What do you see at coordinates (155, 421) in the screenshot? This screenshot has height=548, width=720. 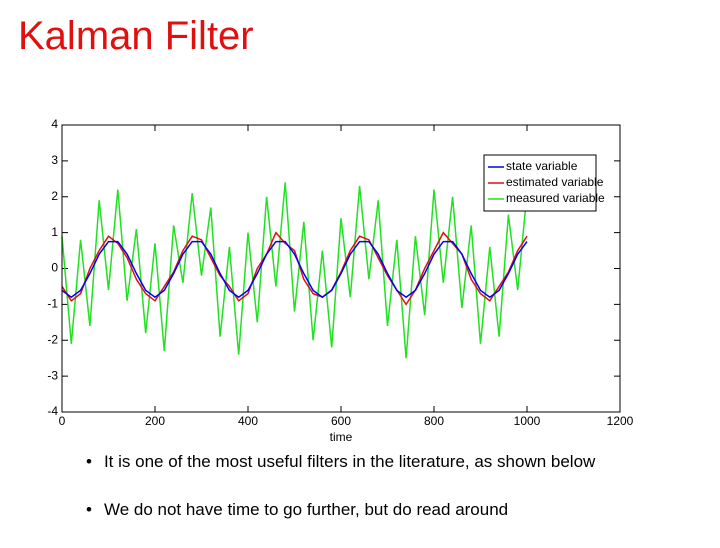 I see `x-tick-label: 200` at bounding box center [155, 421].